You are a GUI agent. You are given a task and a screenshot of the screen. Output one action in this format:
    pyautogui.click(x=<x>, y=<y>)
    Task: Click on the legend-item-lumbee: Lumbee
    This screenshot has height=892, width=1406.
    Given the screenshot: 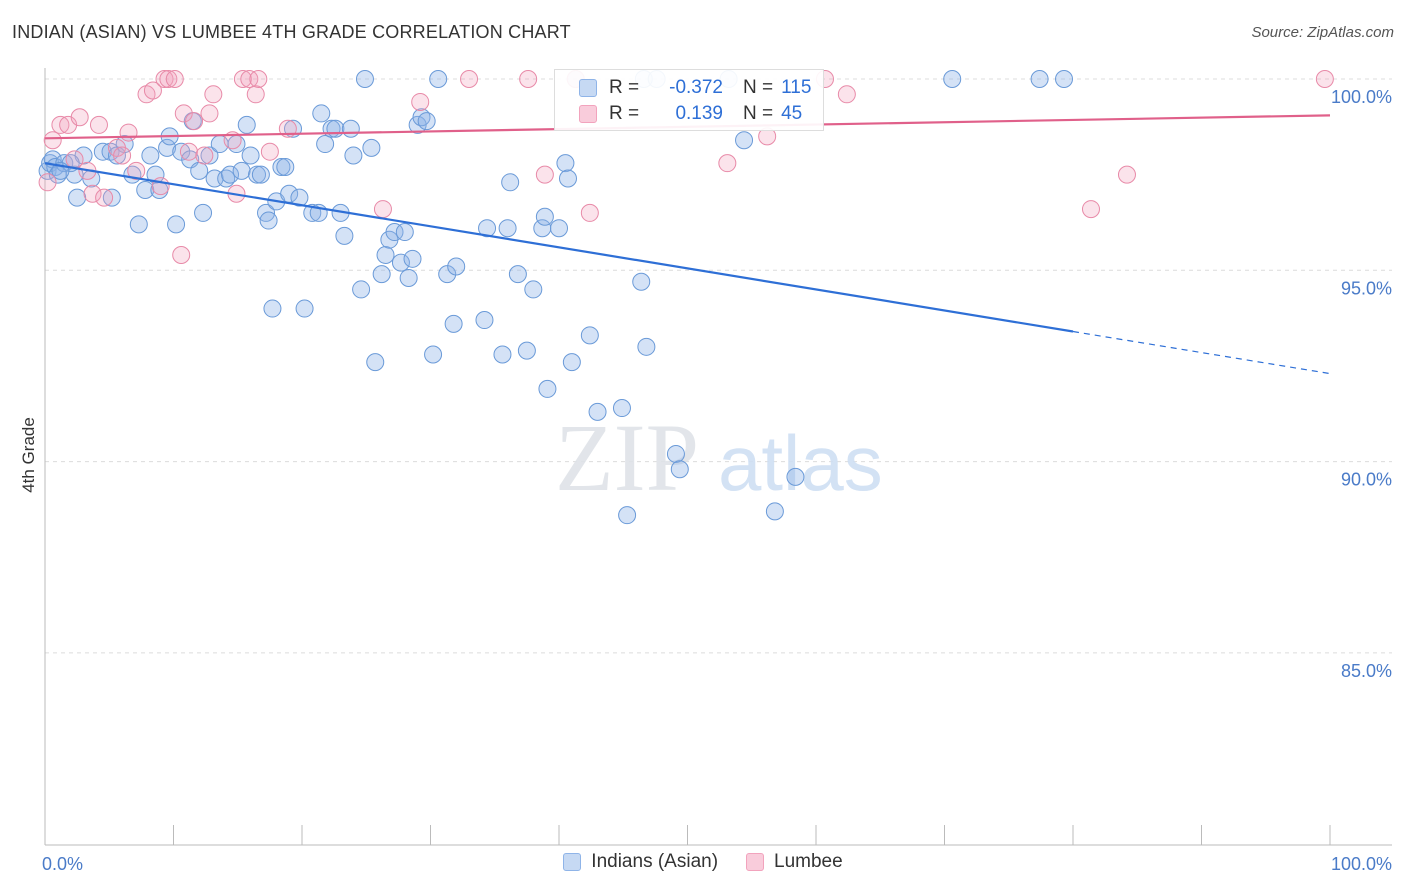 What is the action you would take?
    pyautogui.click(x=794, y=862)
    